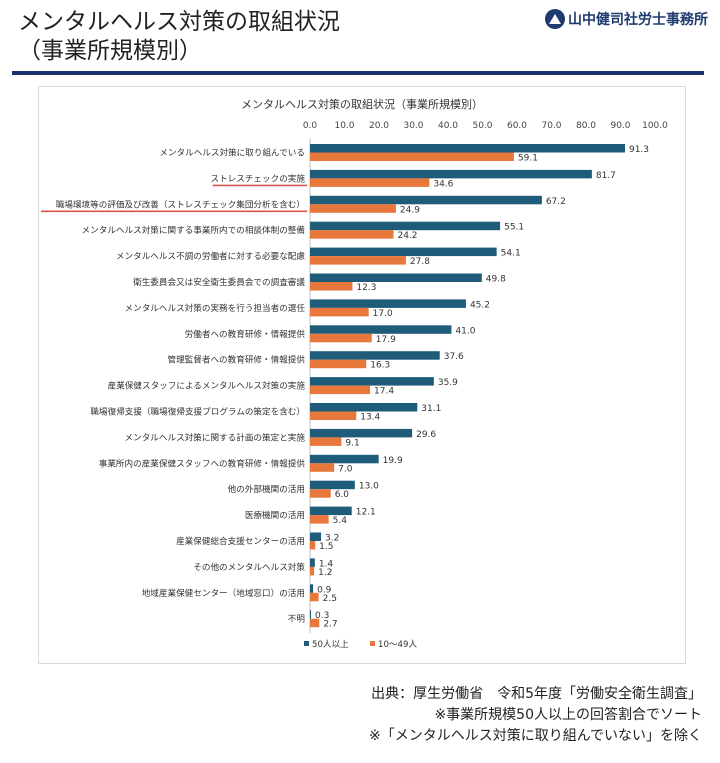 The height and width of the screenshot is (763, 720). Describe the element at coordinates (639, 150) in the screenshot. I see `data-label: 91.3` at that location.